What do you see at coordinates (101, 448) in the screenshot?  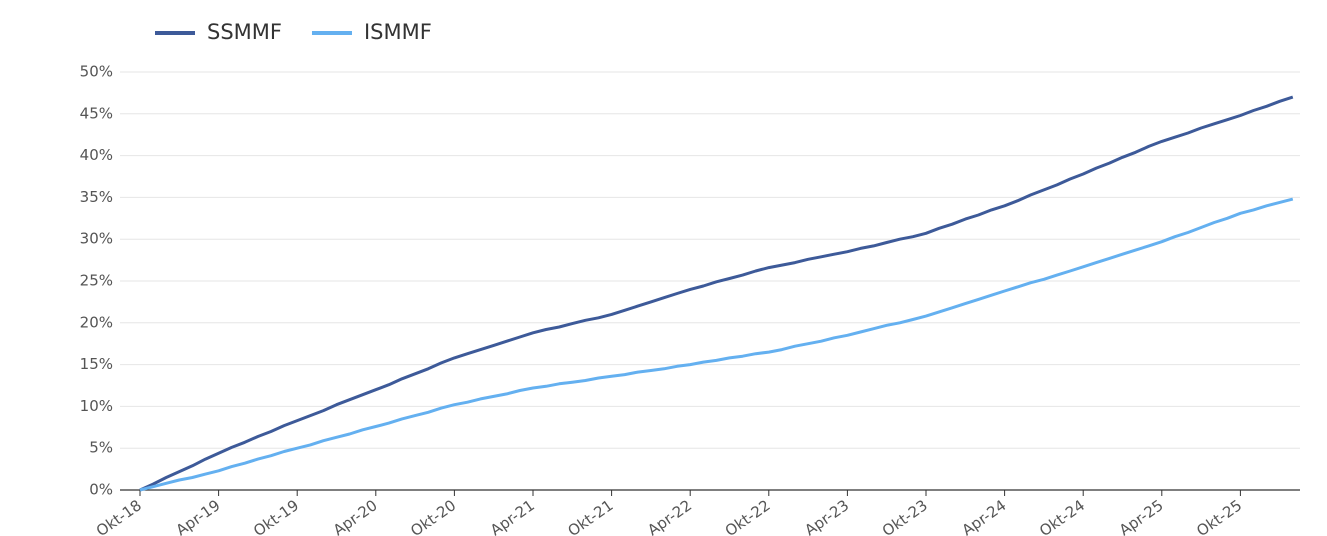 I see `y-tick-label: 5%` at bounding box center [101, 448].